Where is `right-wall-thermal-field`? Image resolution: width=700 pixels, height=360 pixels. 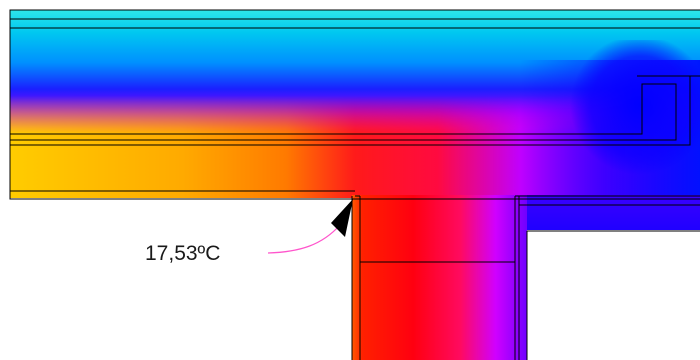
right-wall-thermal-field is located at coordinates (613, 212).